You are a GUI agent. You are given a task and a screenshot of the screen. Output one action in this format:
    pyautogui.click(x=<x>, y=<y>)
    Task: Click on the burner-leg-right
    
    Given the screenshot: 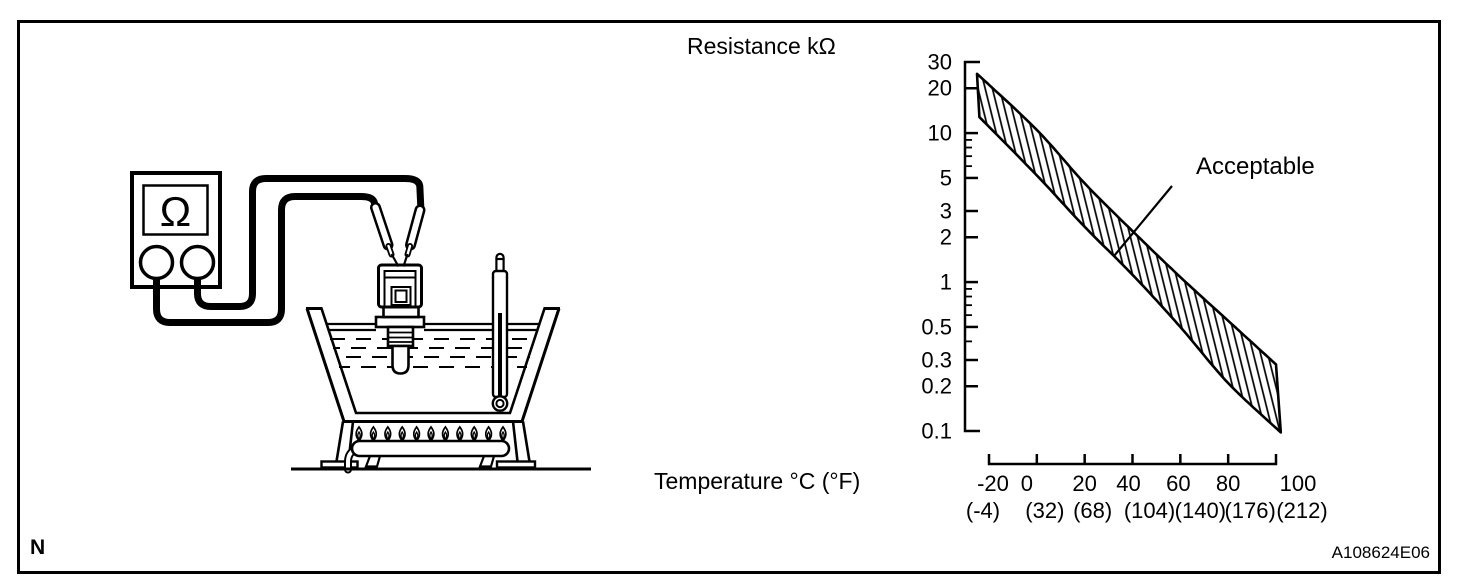 What is the action you would take?
    pyautogui.click(x=487, y=461)
    